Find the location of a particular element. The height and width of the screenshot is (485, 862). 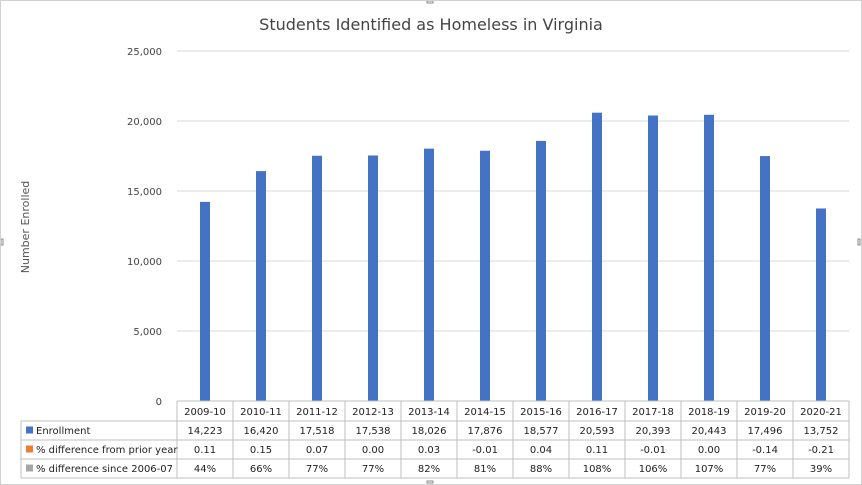

data-label: 13,752 is located at coordinates (821, 431).